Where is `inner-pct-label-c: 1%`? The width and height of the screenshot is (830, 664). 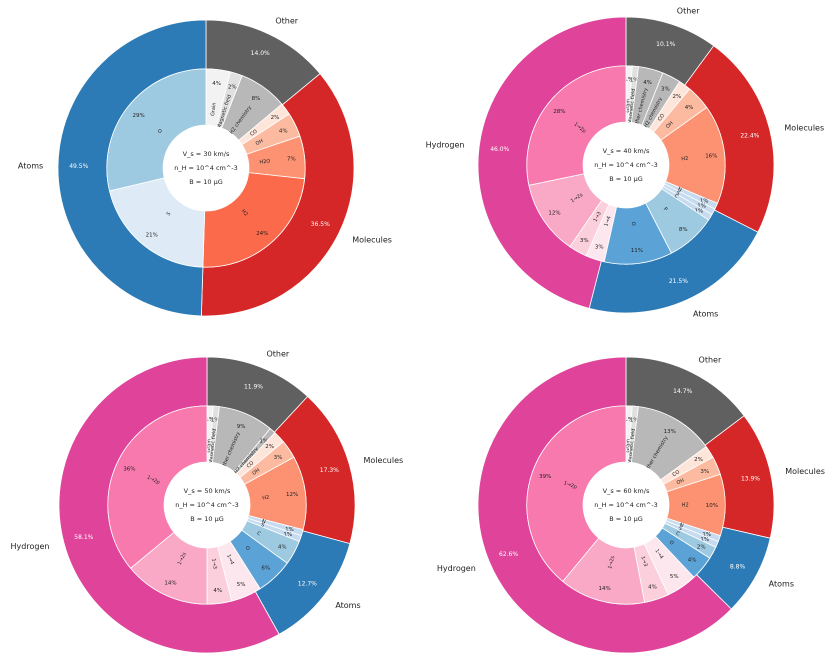 inner-pct-label-c: 1% is located at coordinates (699, 211).